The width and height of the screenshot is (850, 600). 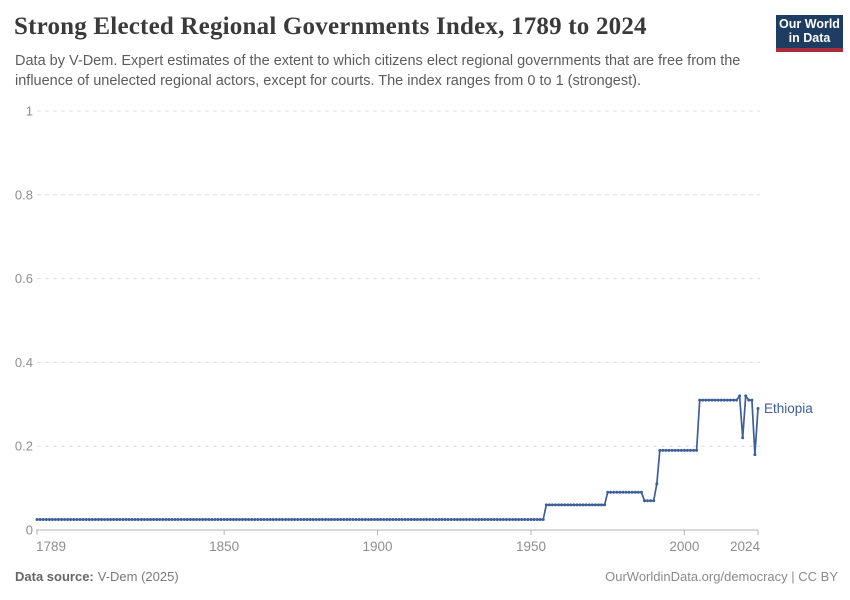 What do you see at coordinates (531, 546) in the screenshot?
I see `x-tick-label: 1950` at bounding box center [531, 546].